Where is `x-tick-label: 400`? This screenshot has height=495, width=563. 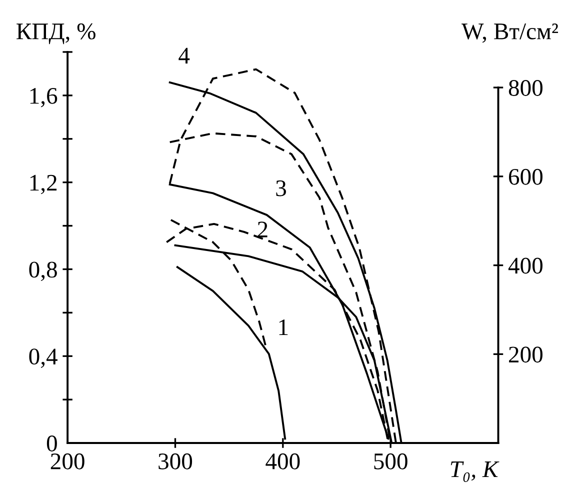 x-tick-label: 400 is located at coordinates (283, 461).